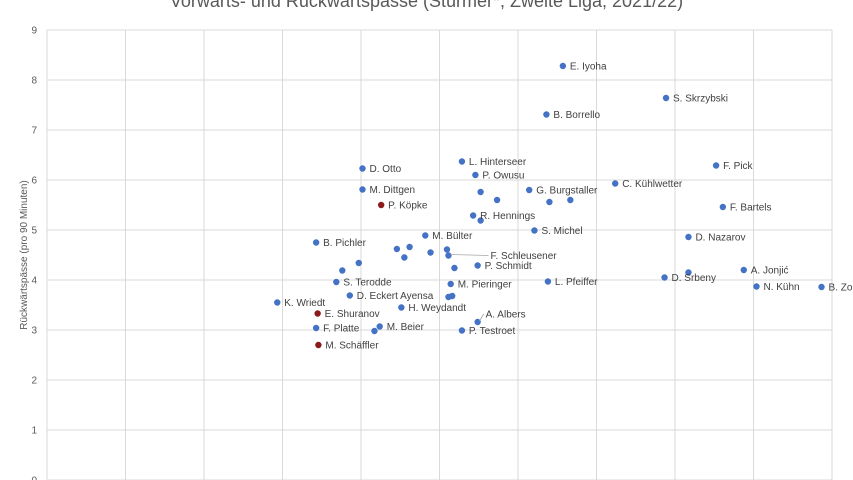 Image resolution: width=853 pixels, height=480 pixels. Describe the element at coordinates (34, 231) in the screenshot. I see `y-tick-label: 5` at that location.